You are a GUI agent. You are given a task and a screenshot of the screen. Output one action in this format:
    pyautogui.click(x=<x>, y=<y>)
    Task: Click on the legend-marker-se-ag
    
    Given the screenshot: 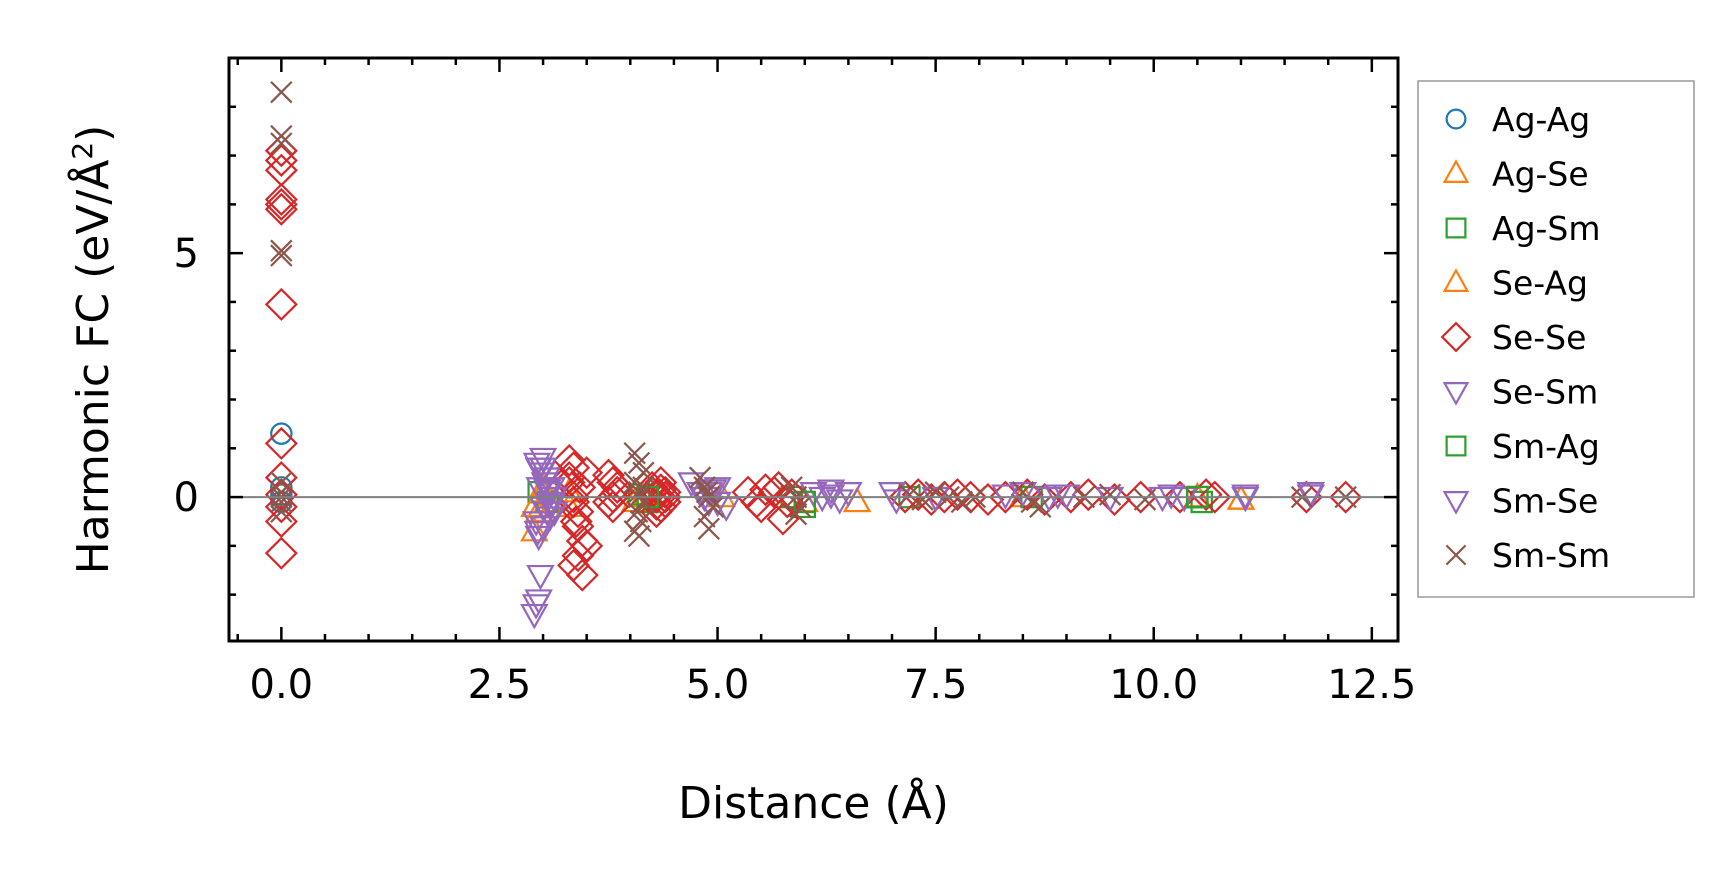 What is the action you would take?
    pyautogui.click(x=1456, y=280)
    